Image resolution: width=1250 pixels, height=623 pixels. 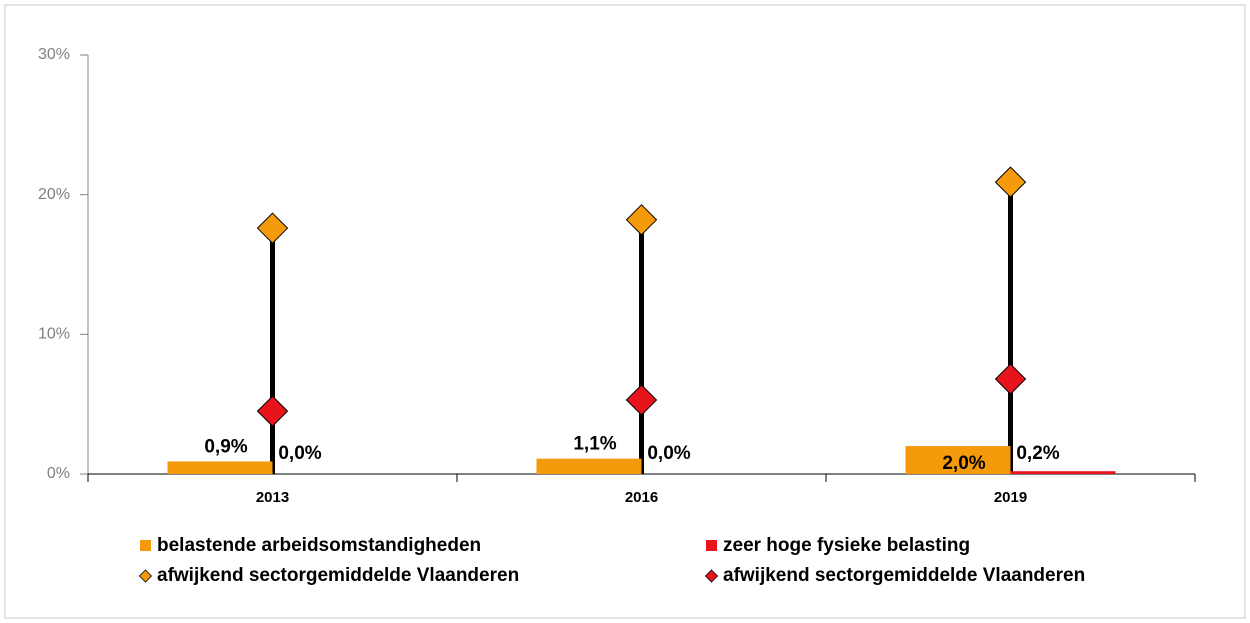 What do you see at coordinates (1037, 453) in the screenshot?
I see `data-label: 0,2%` at bounding box center [1037, 453].